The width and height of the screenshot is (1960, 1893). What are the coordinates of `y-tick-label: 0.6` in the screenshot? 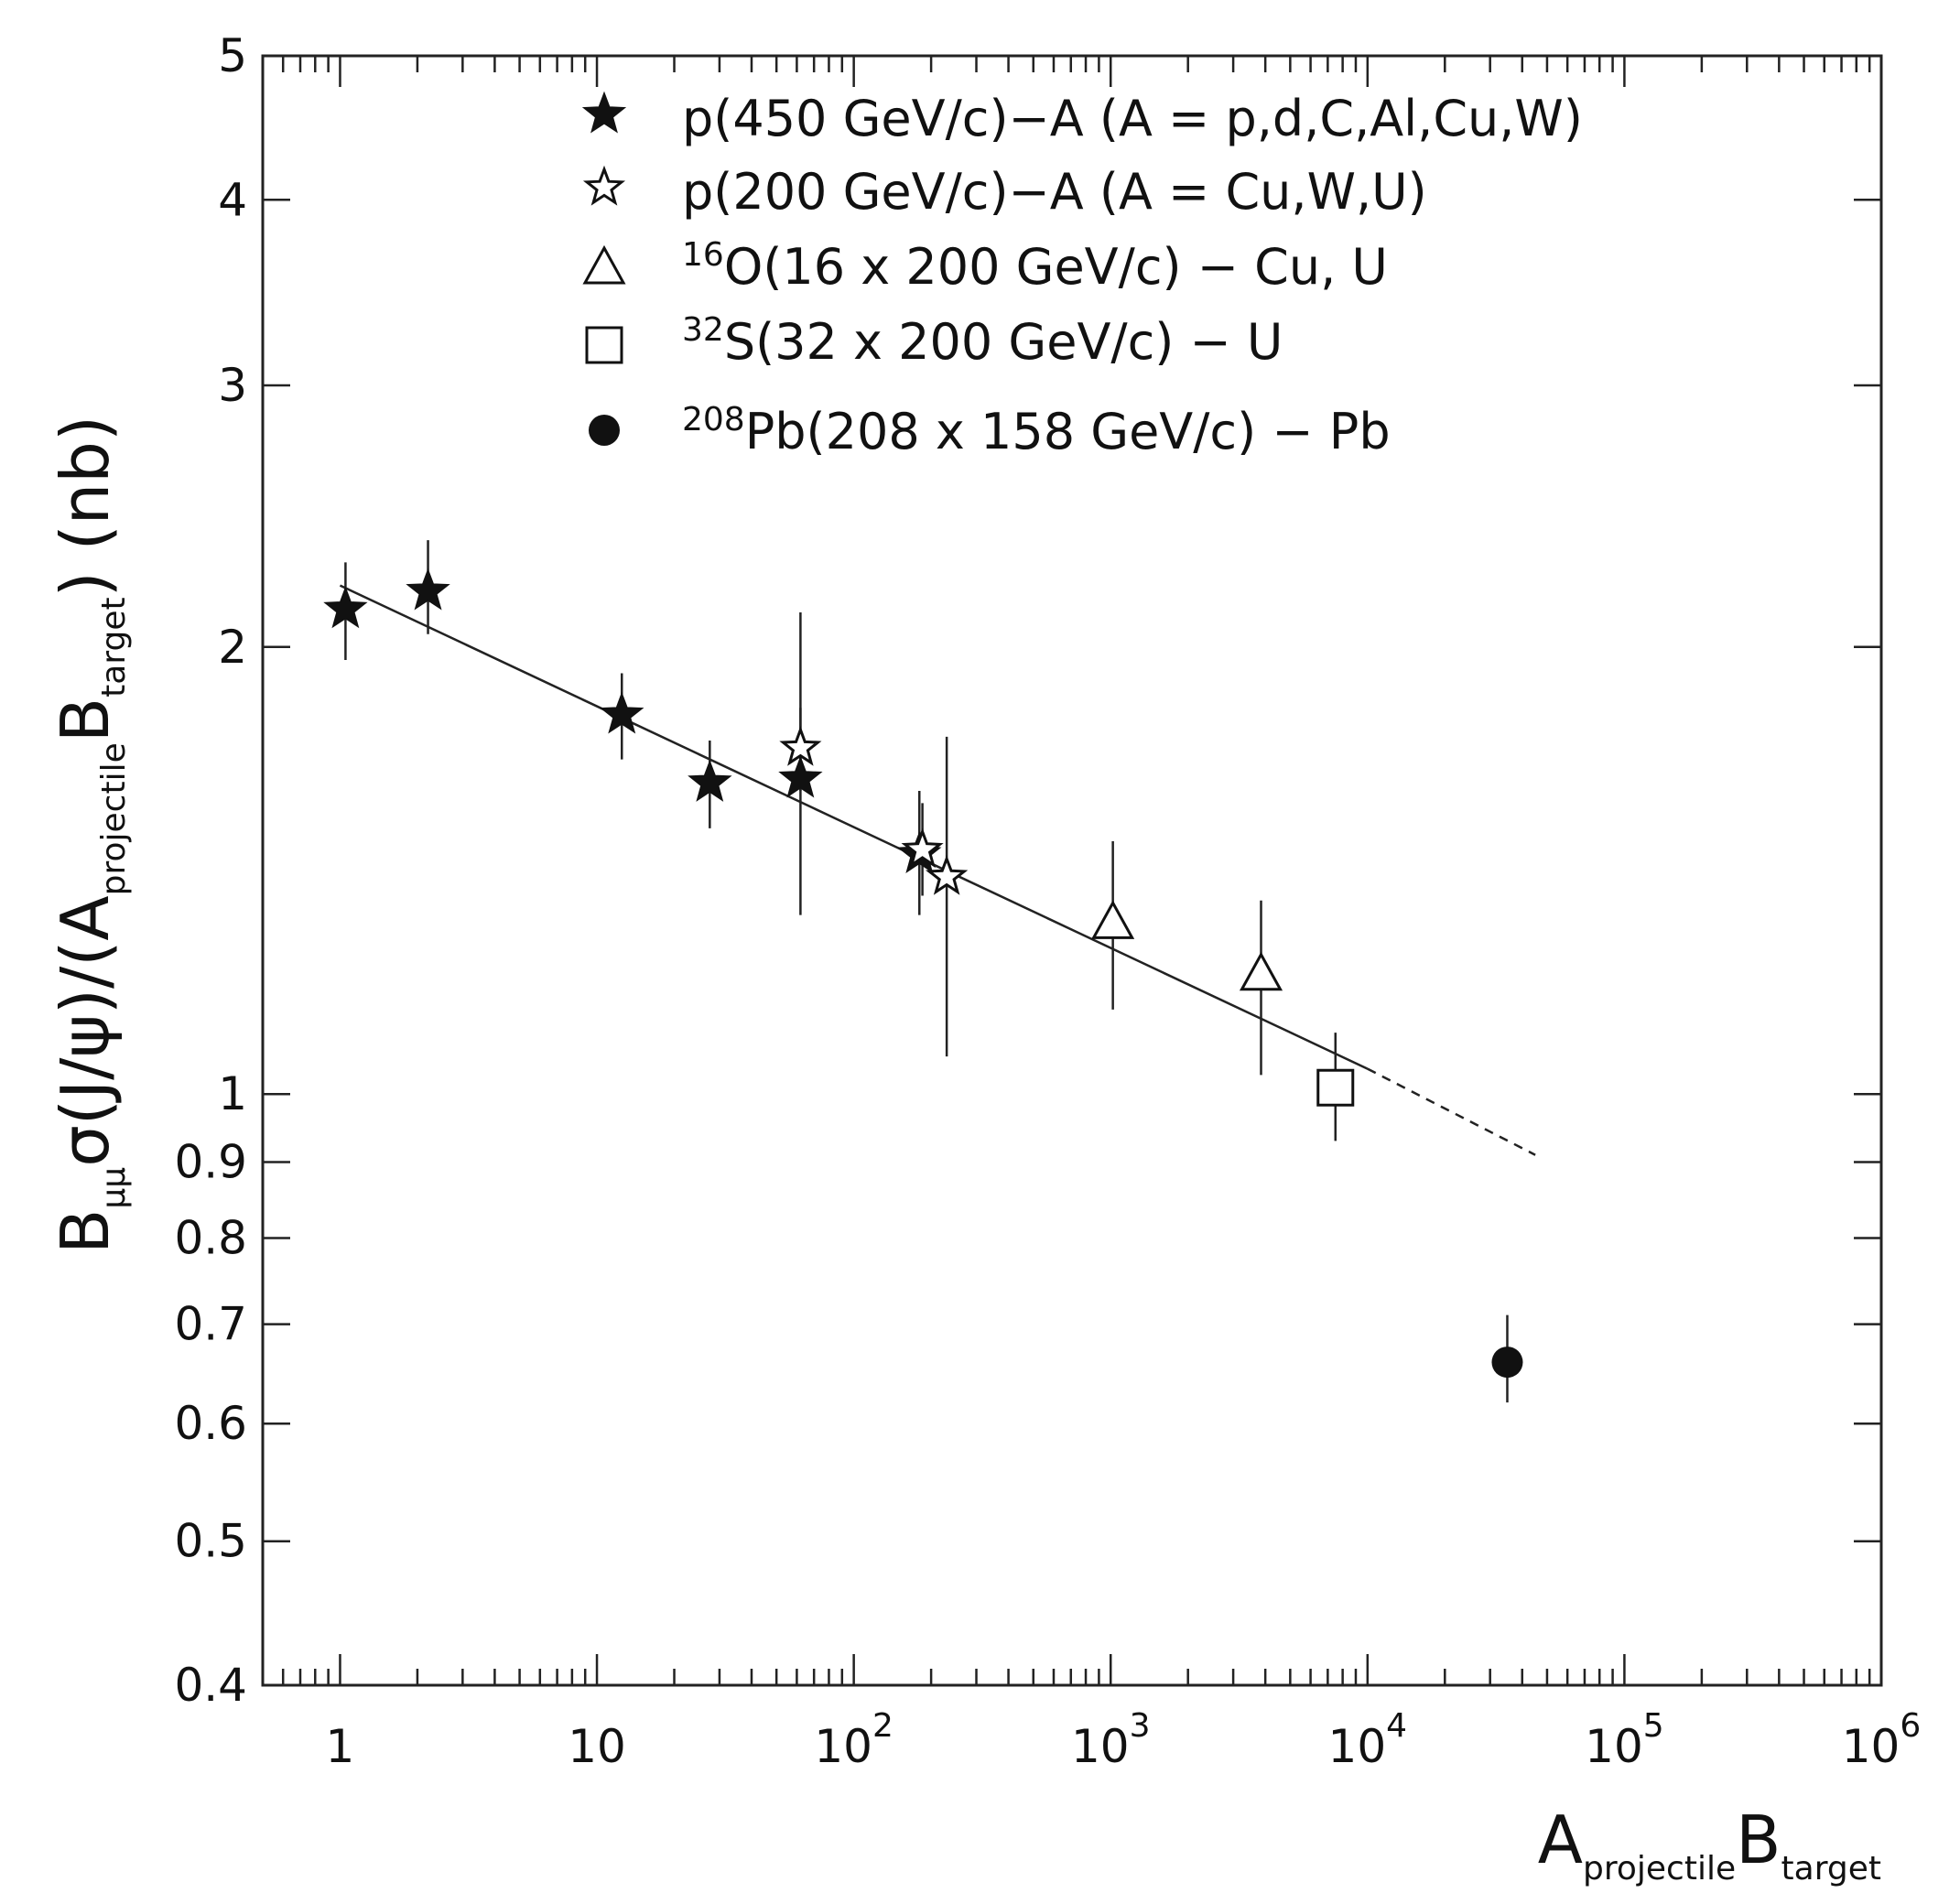 It's located at (211, 1423).